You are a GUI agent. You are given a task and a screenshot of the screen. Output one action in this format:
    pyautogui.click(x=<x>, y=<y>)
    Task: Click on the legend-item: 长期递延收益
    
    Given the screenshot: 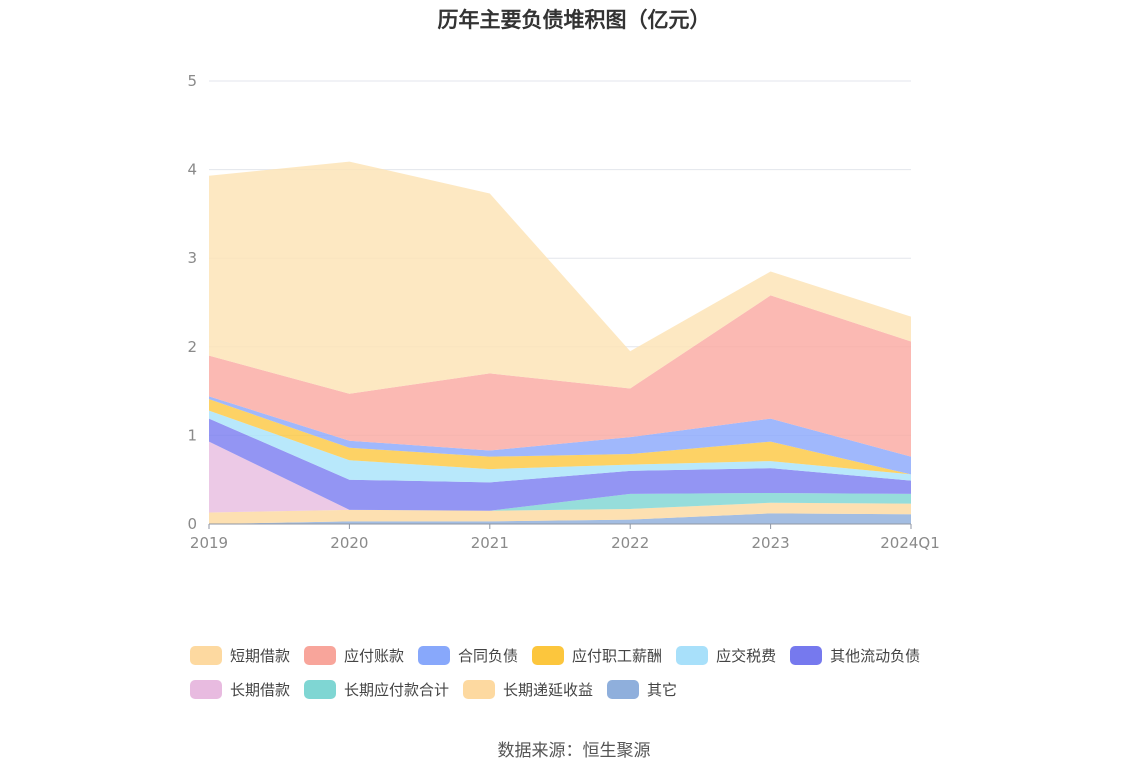 What is the action you would take?
    pyautogui.click(x=528, y=689)
    